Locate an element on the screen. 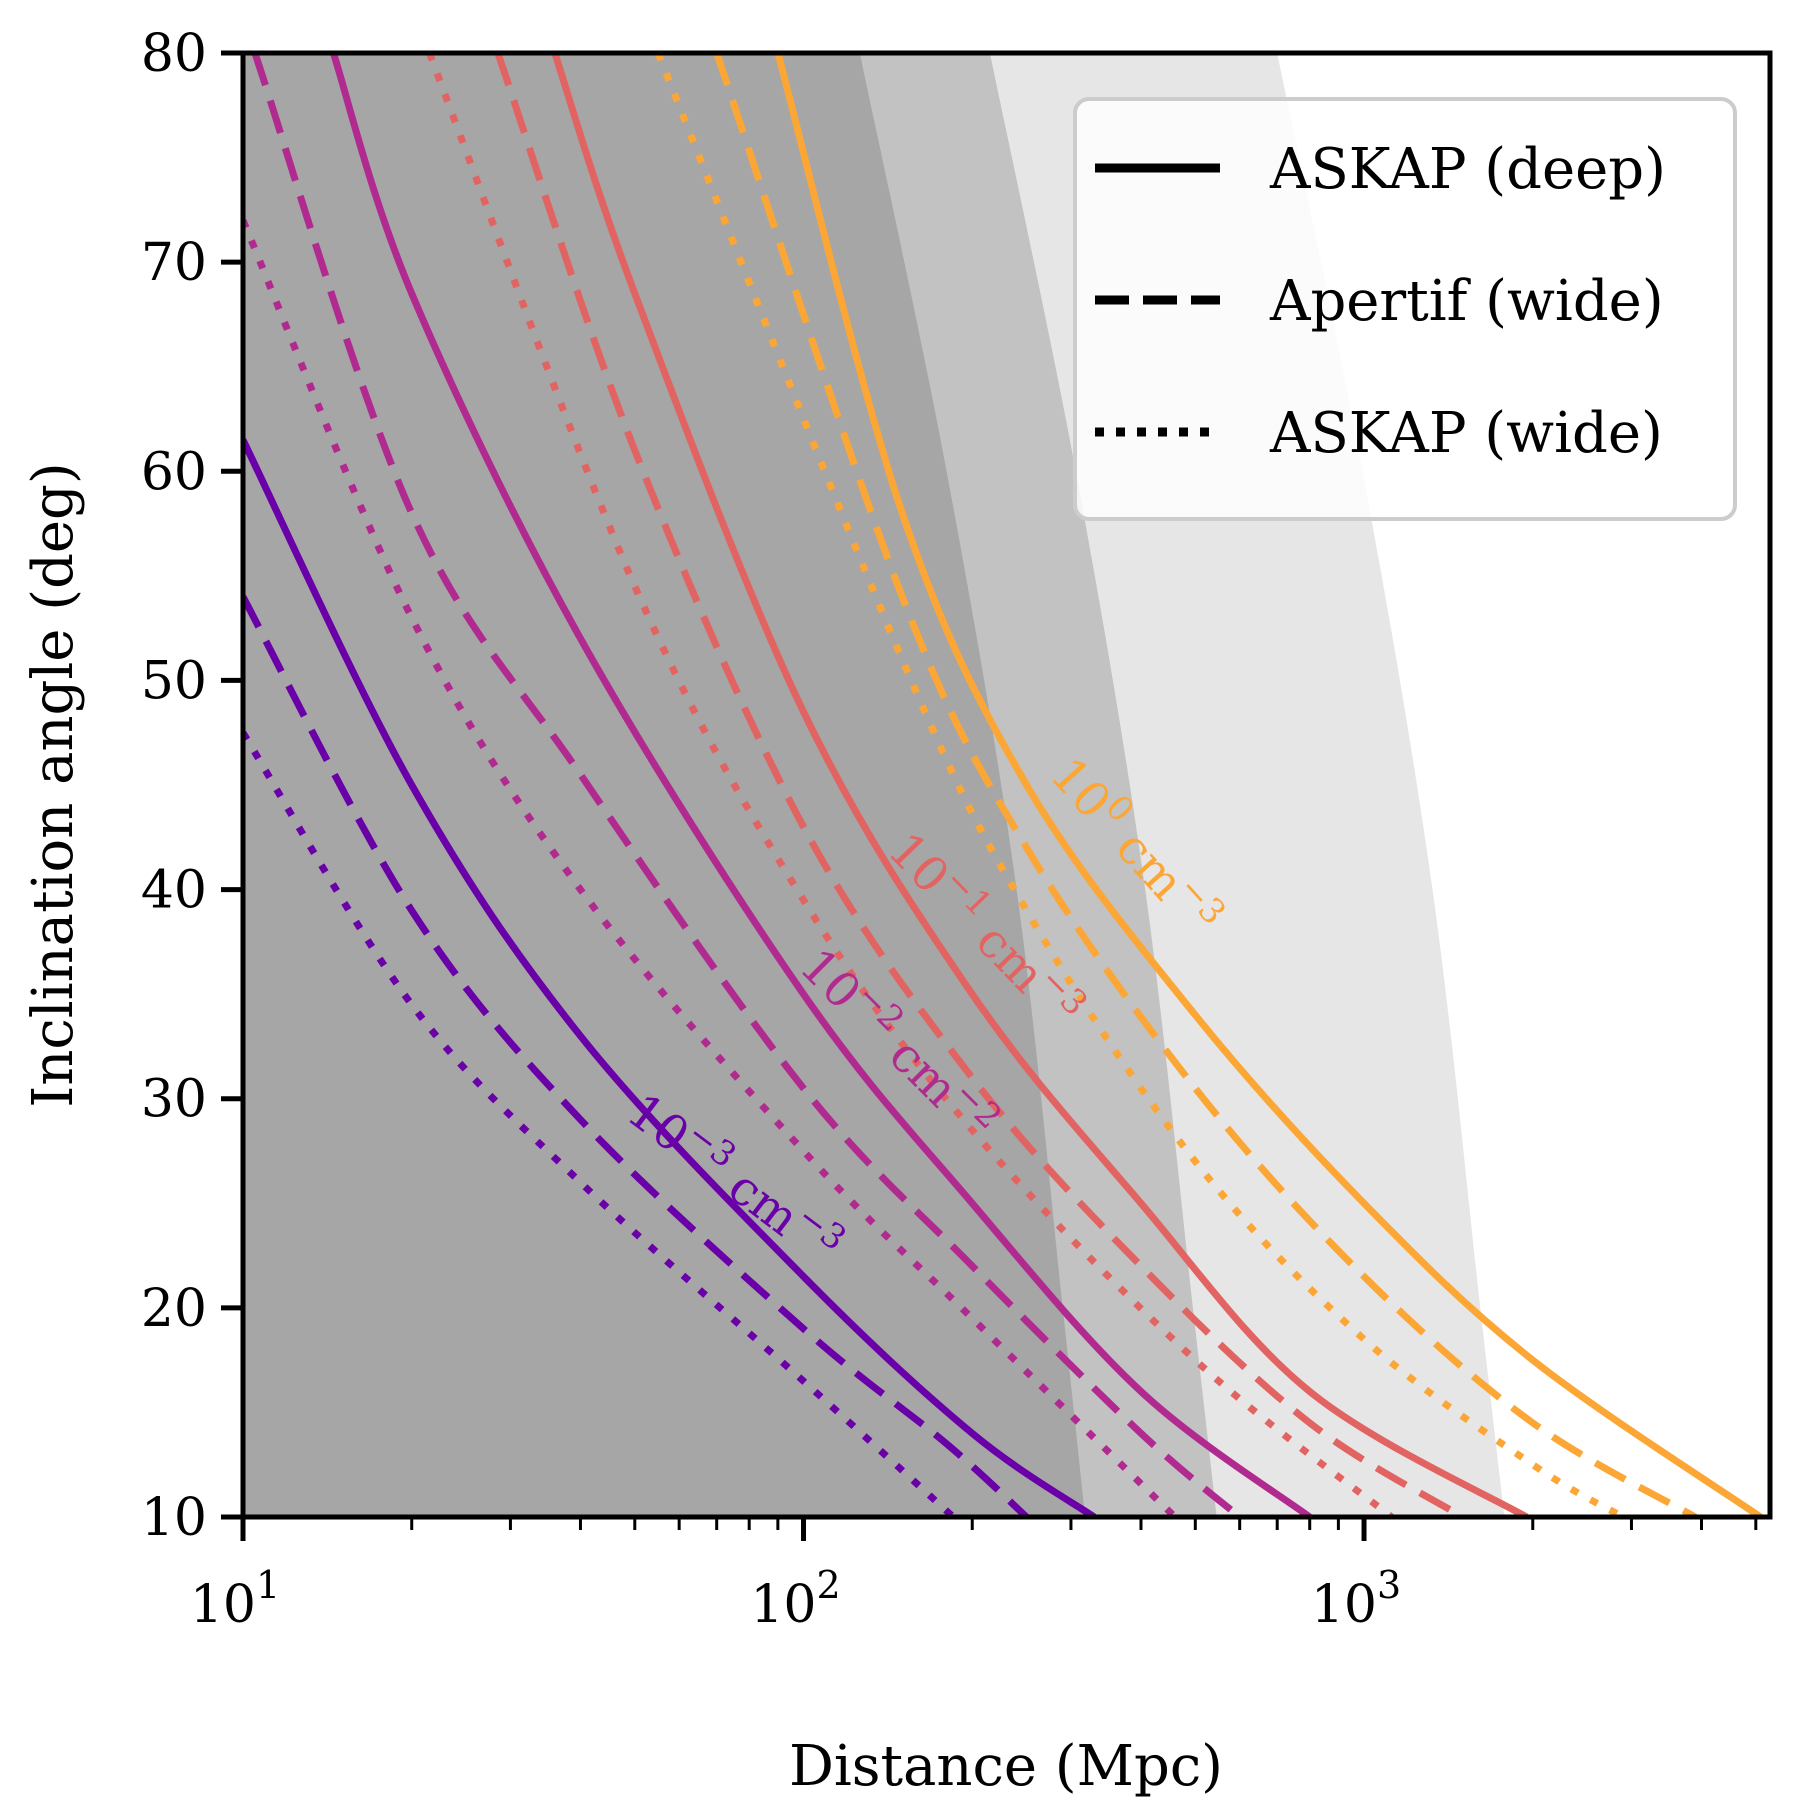 This screenshot has width=1800, height=1800. x-axis-title: Distance (Mpc) is located at coordinates (1006, 1766).